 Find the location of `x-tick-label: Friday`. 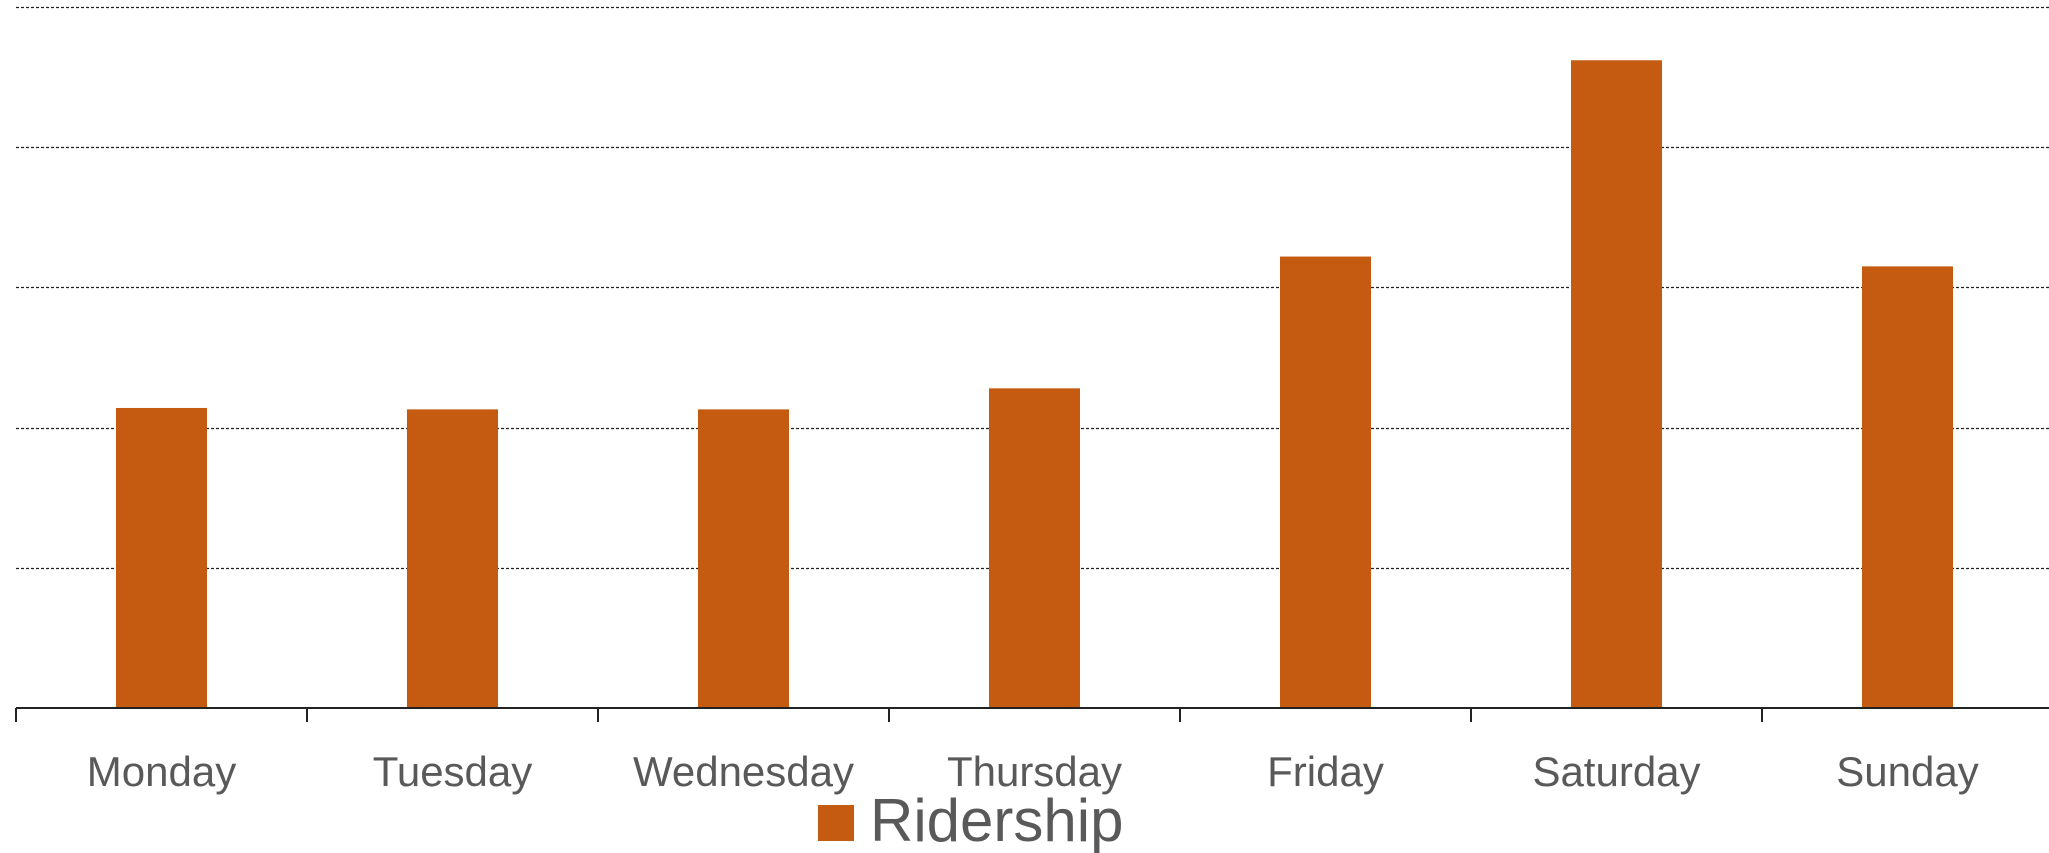

x-tick-label: Friday is located at coordinates (1325, 771).